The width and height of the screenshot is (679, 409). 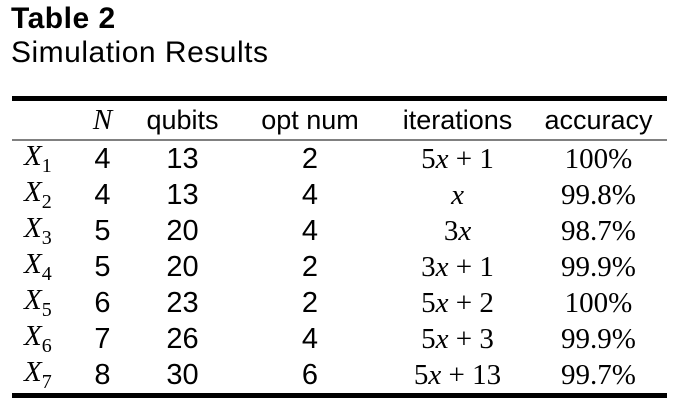 What do you see at coordinates (339, 375) in the screenshot?
I see `table-row: X7 8 30 6 5x + 13 99.7%` at bounding box center [339, 375].